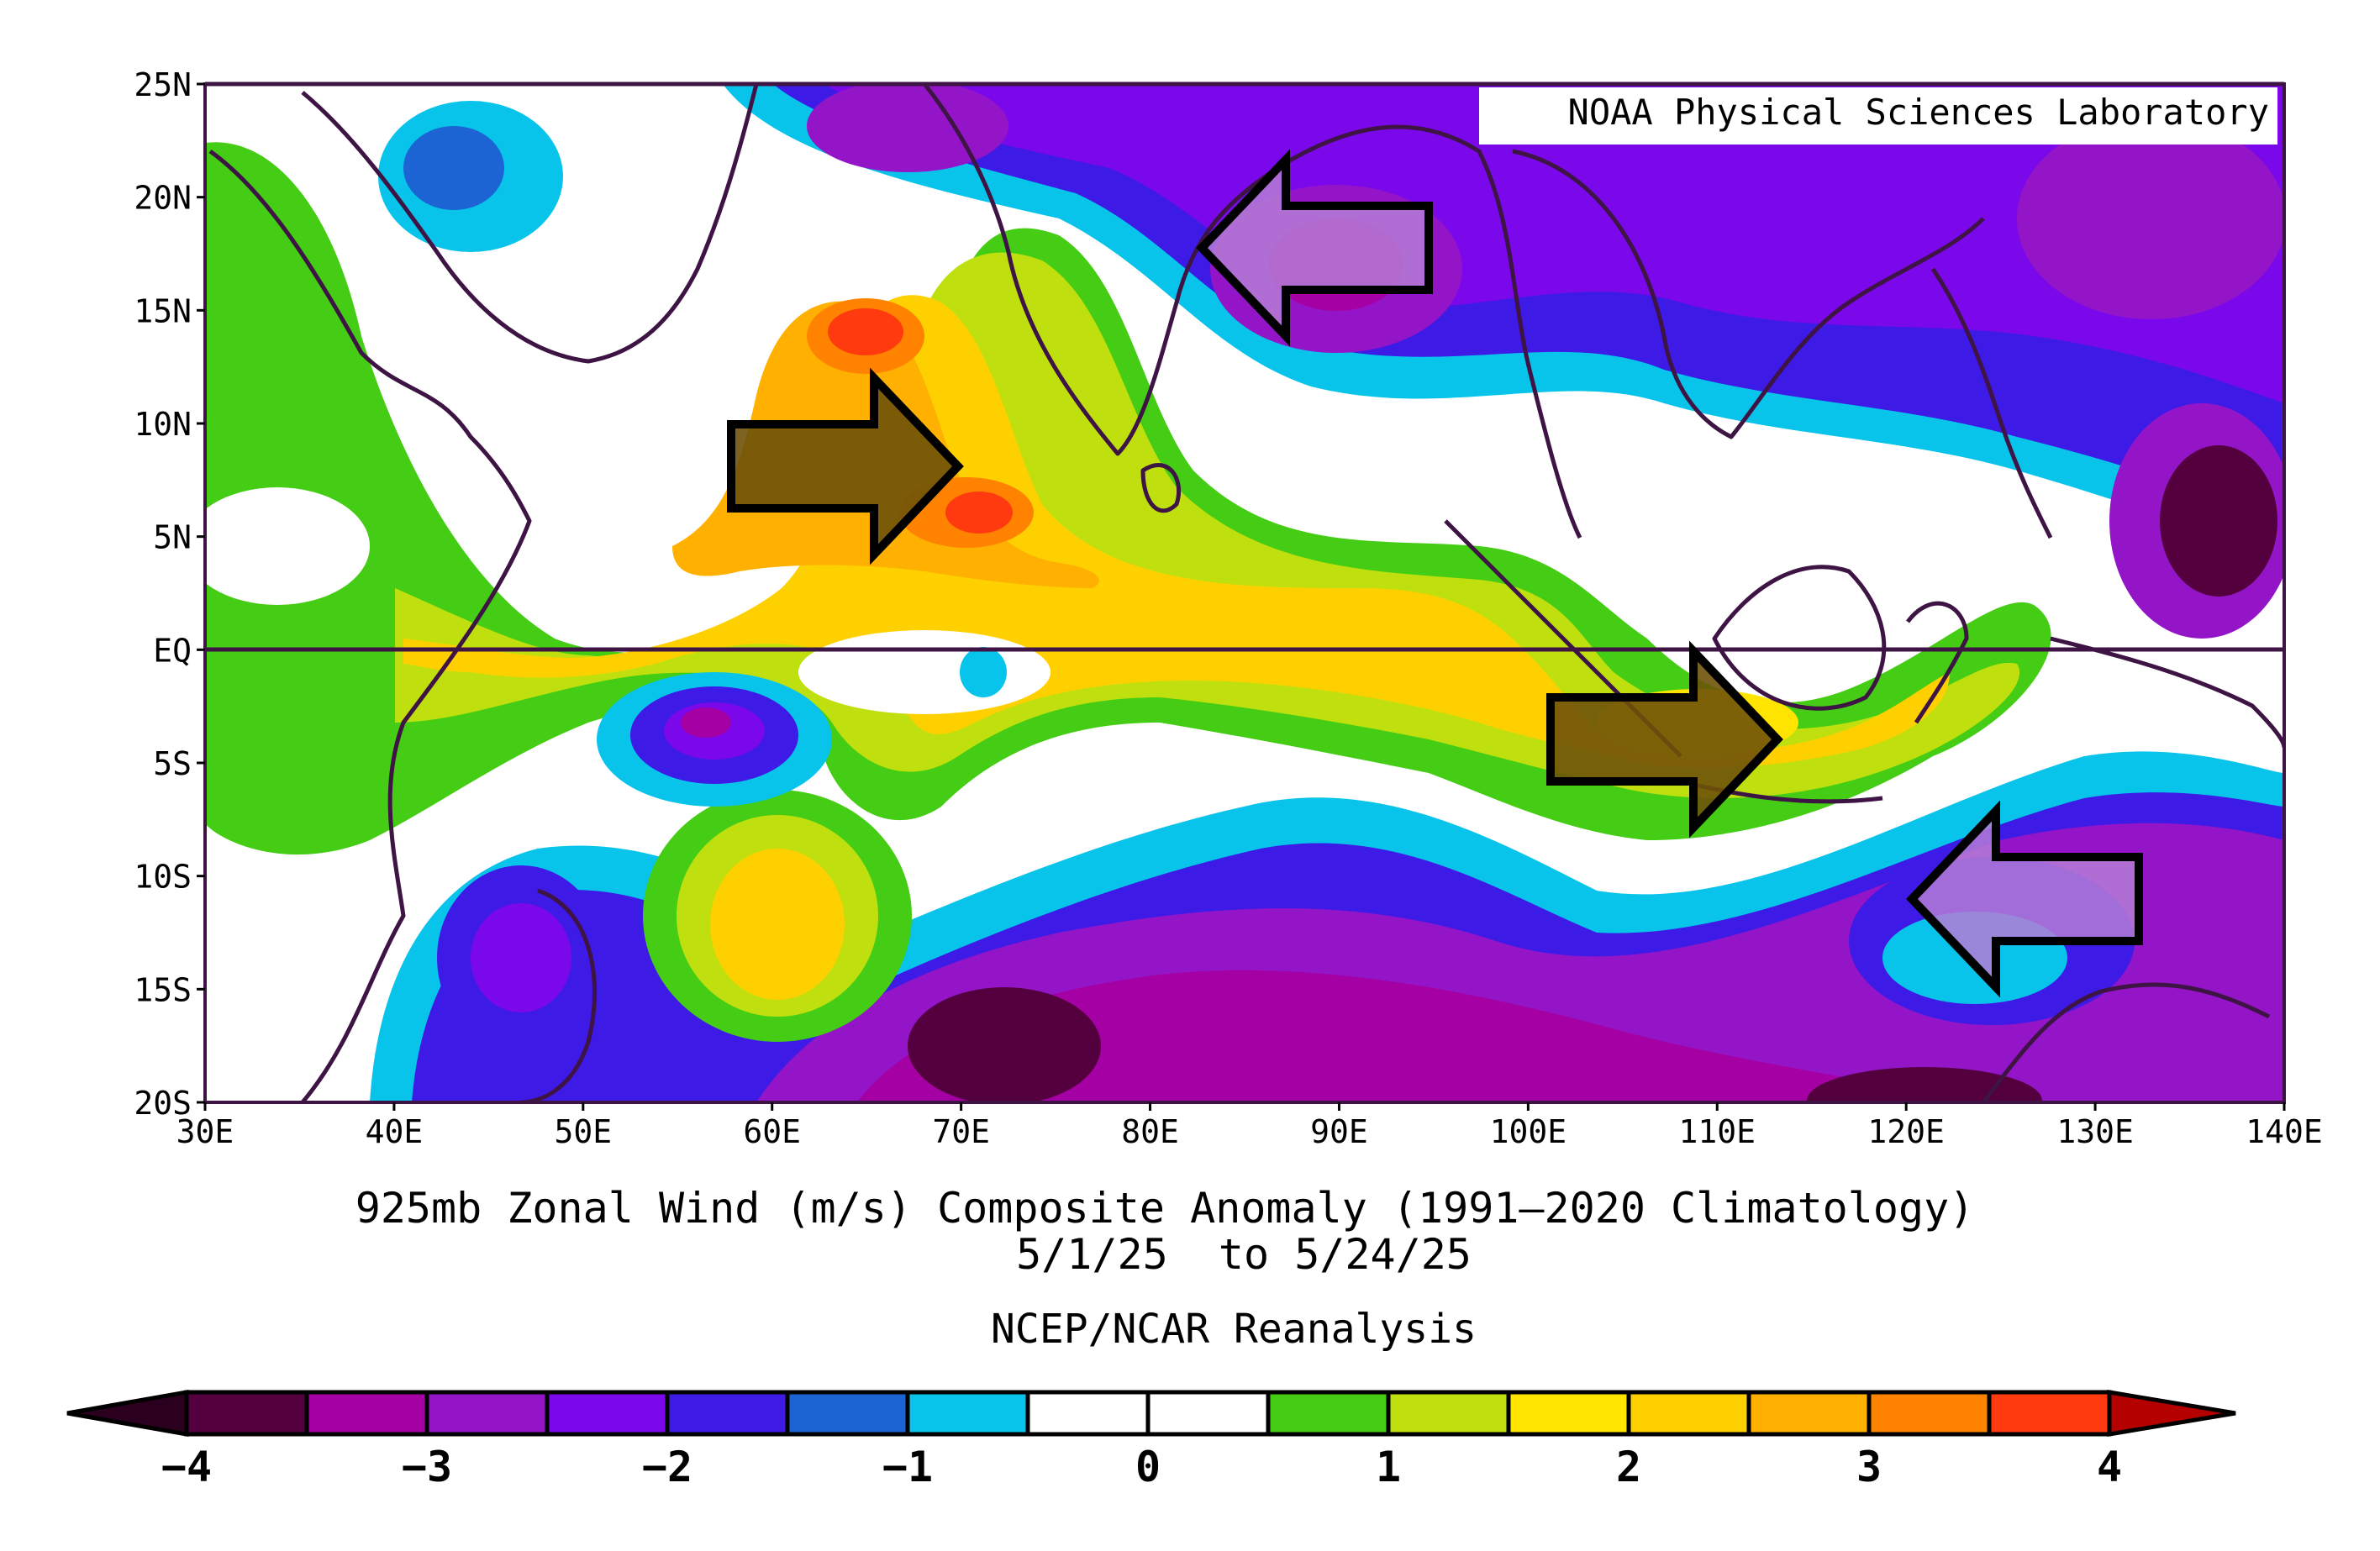 Image resolution: width=2380 pixels, height=1551 pixels. What do you see at coordinates (1412, 1036) in the screenshot?
I see `negative-band-south-magenta` at bounding box center [1412, 1036].